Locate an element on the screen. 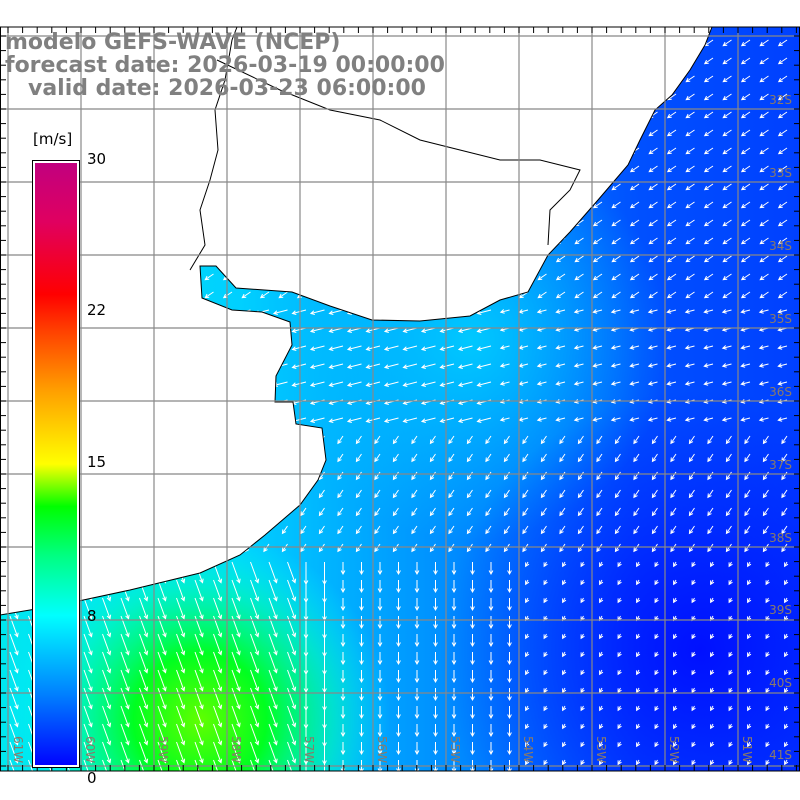 This screenshot has height=800, width=800. lon-label: 60W is located at coordinates (90, 750).